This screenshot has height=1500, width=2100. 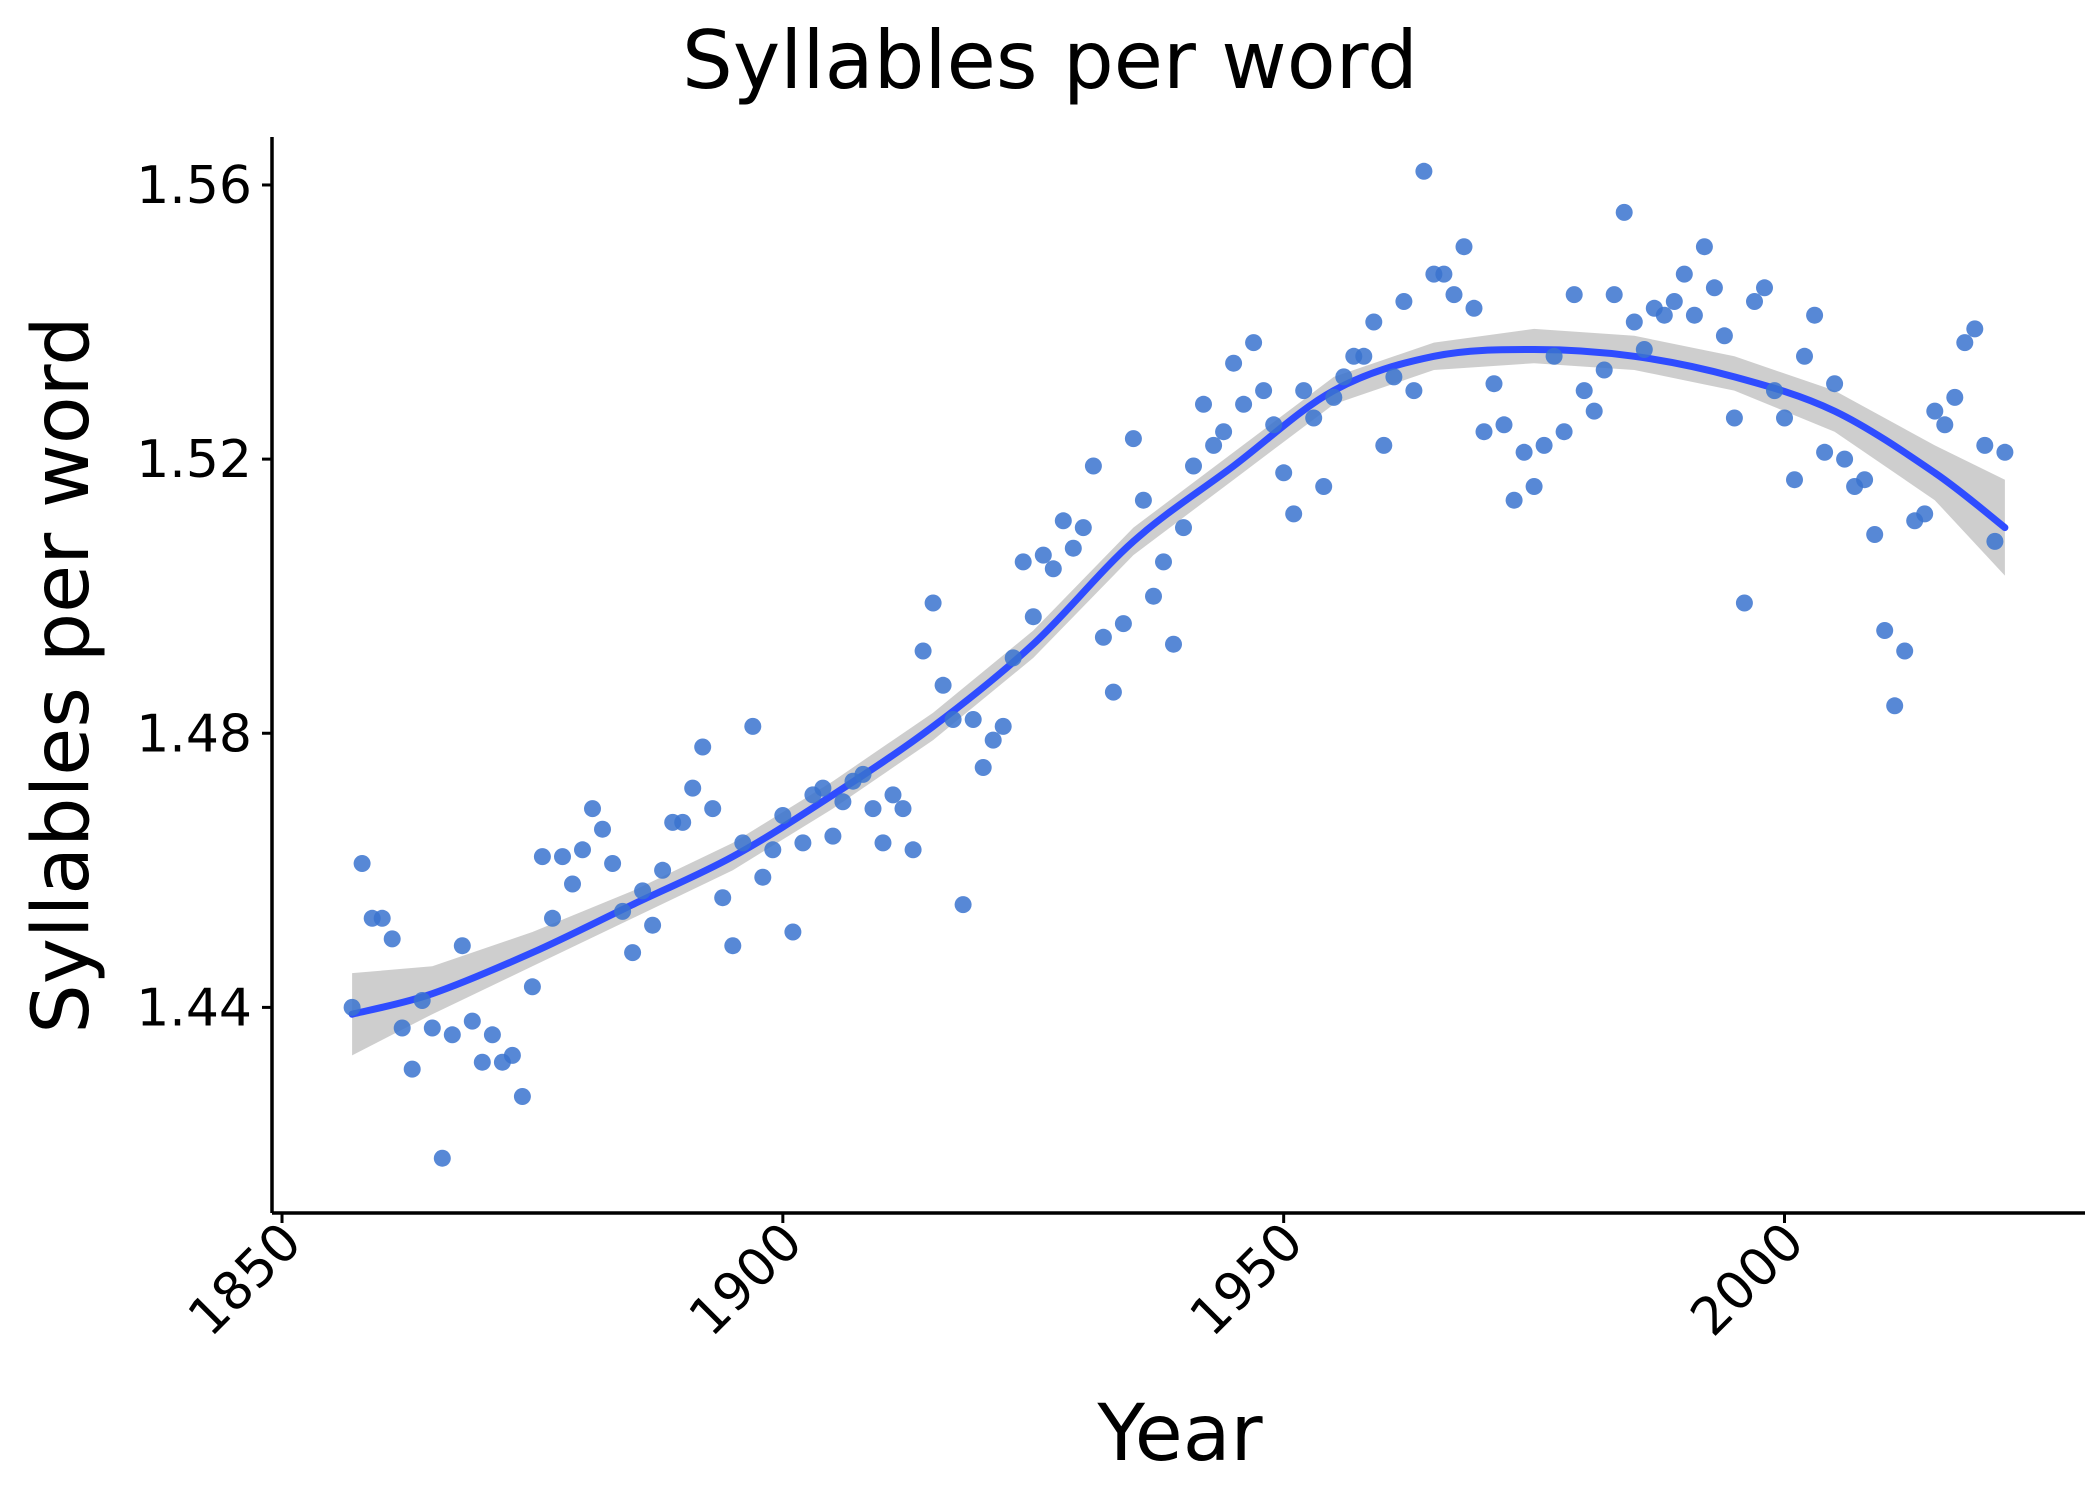 I want to click on y-axis-title: Syllables per word, so click(x=62, y=675).